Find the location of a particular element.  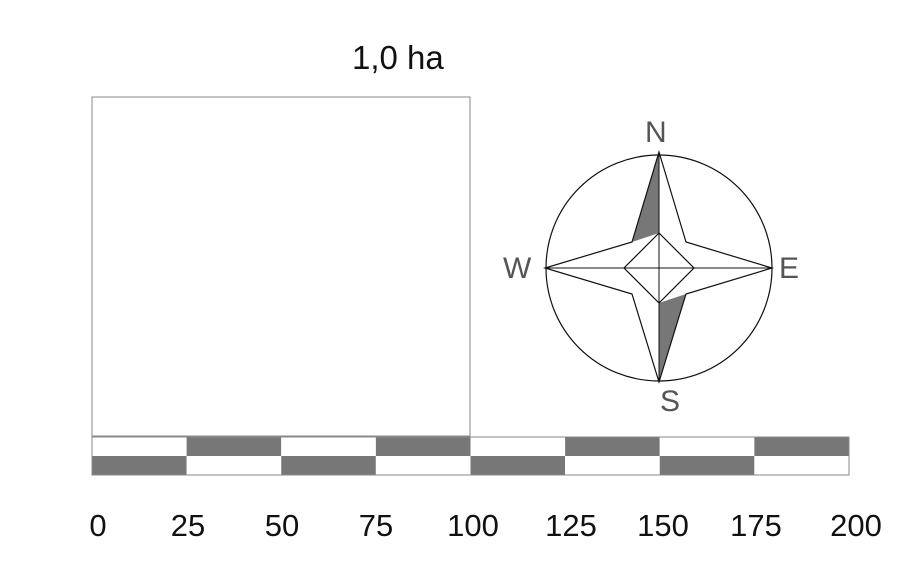

compass-west-label: W is located at coordinates (517, 268).